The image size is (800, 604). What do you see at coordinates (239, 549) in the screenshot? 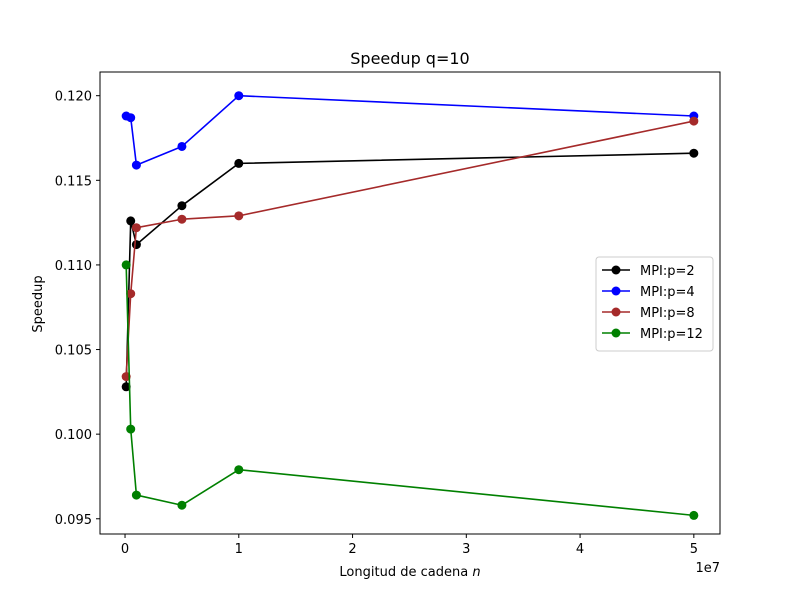
I see `x-tick-label: 1` at bounding box center [239, 549].